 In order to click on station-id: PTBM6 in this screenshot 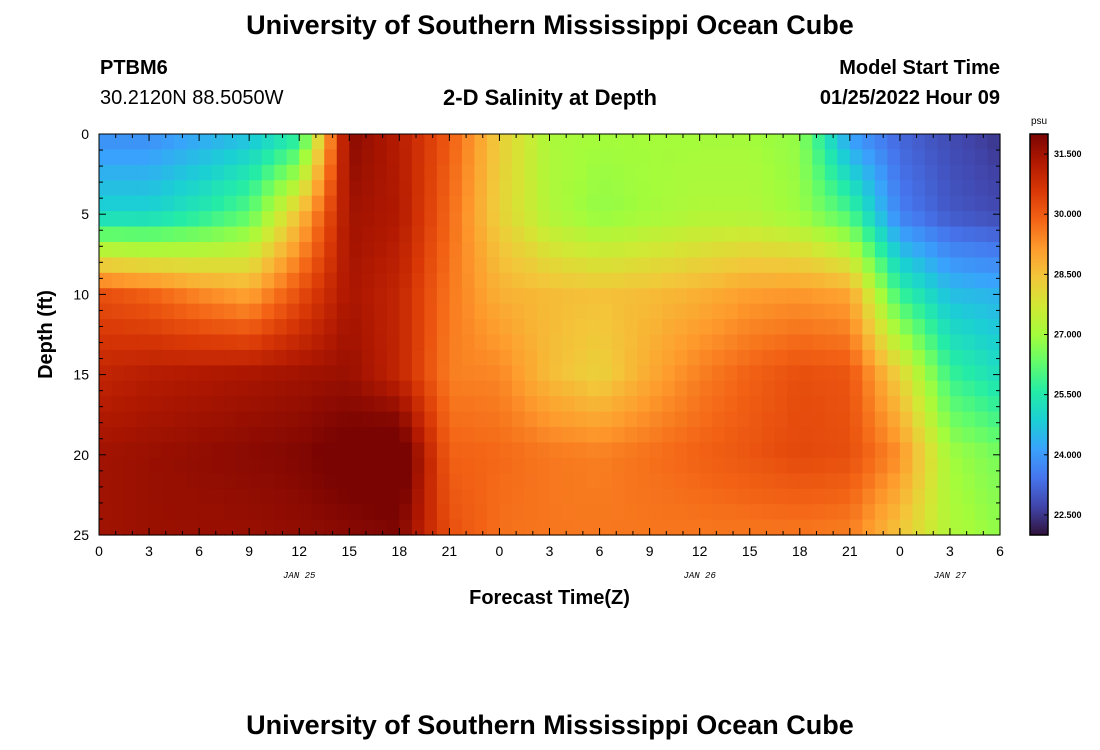, I will do `click(134, 68)`.